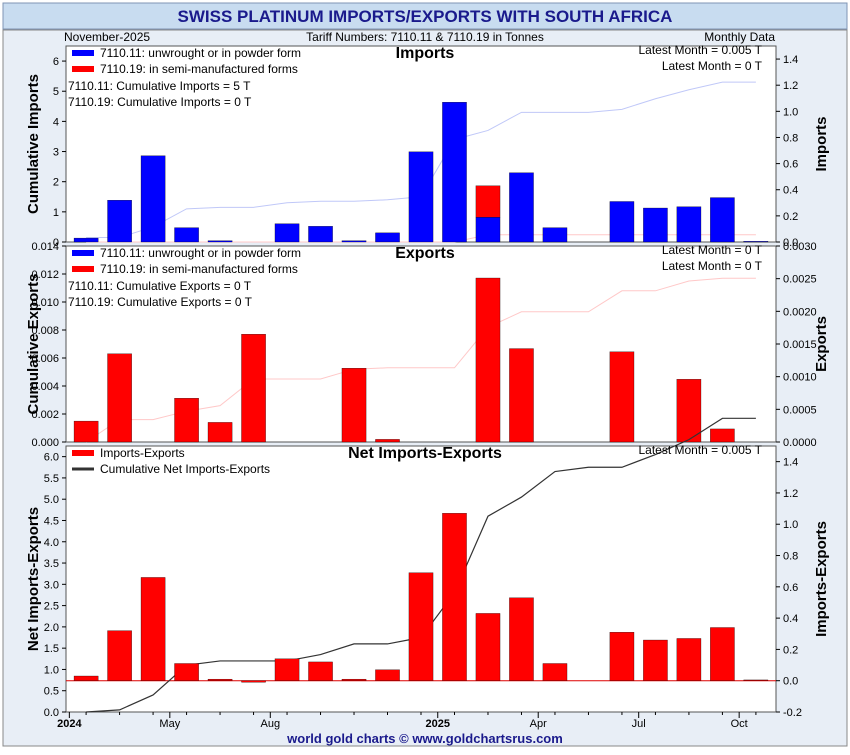 Image resolution: width=850 pixels, height=755 pixels. What do you see at coordinates (425, 453) in the screenshot?
I see `net-panel-title: Net Imports-Exports` at bounding box center [425, 453].